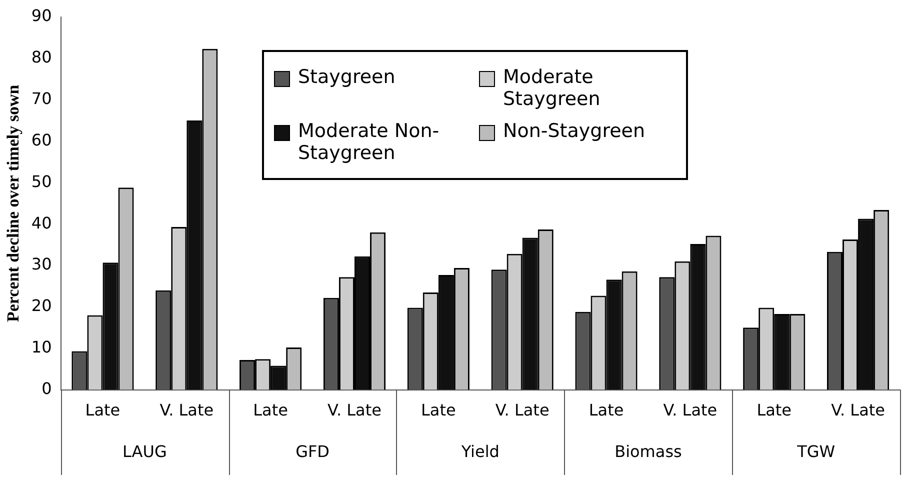 This screenshot has width=902, height=483. What do you see at coordinates (552, 88) in the screenshot?
I see `legend-label: Moderate Staygreen` at bounding box center [552, 88].